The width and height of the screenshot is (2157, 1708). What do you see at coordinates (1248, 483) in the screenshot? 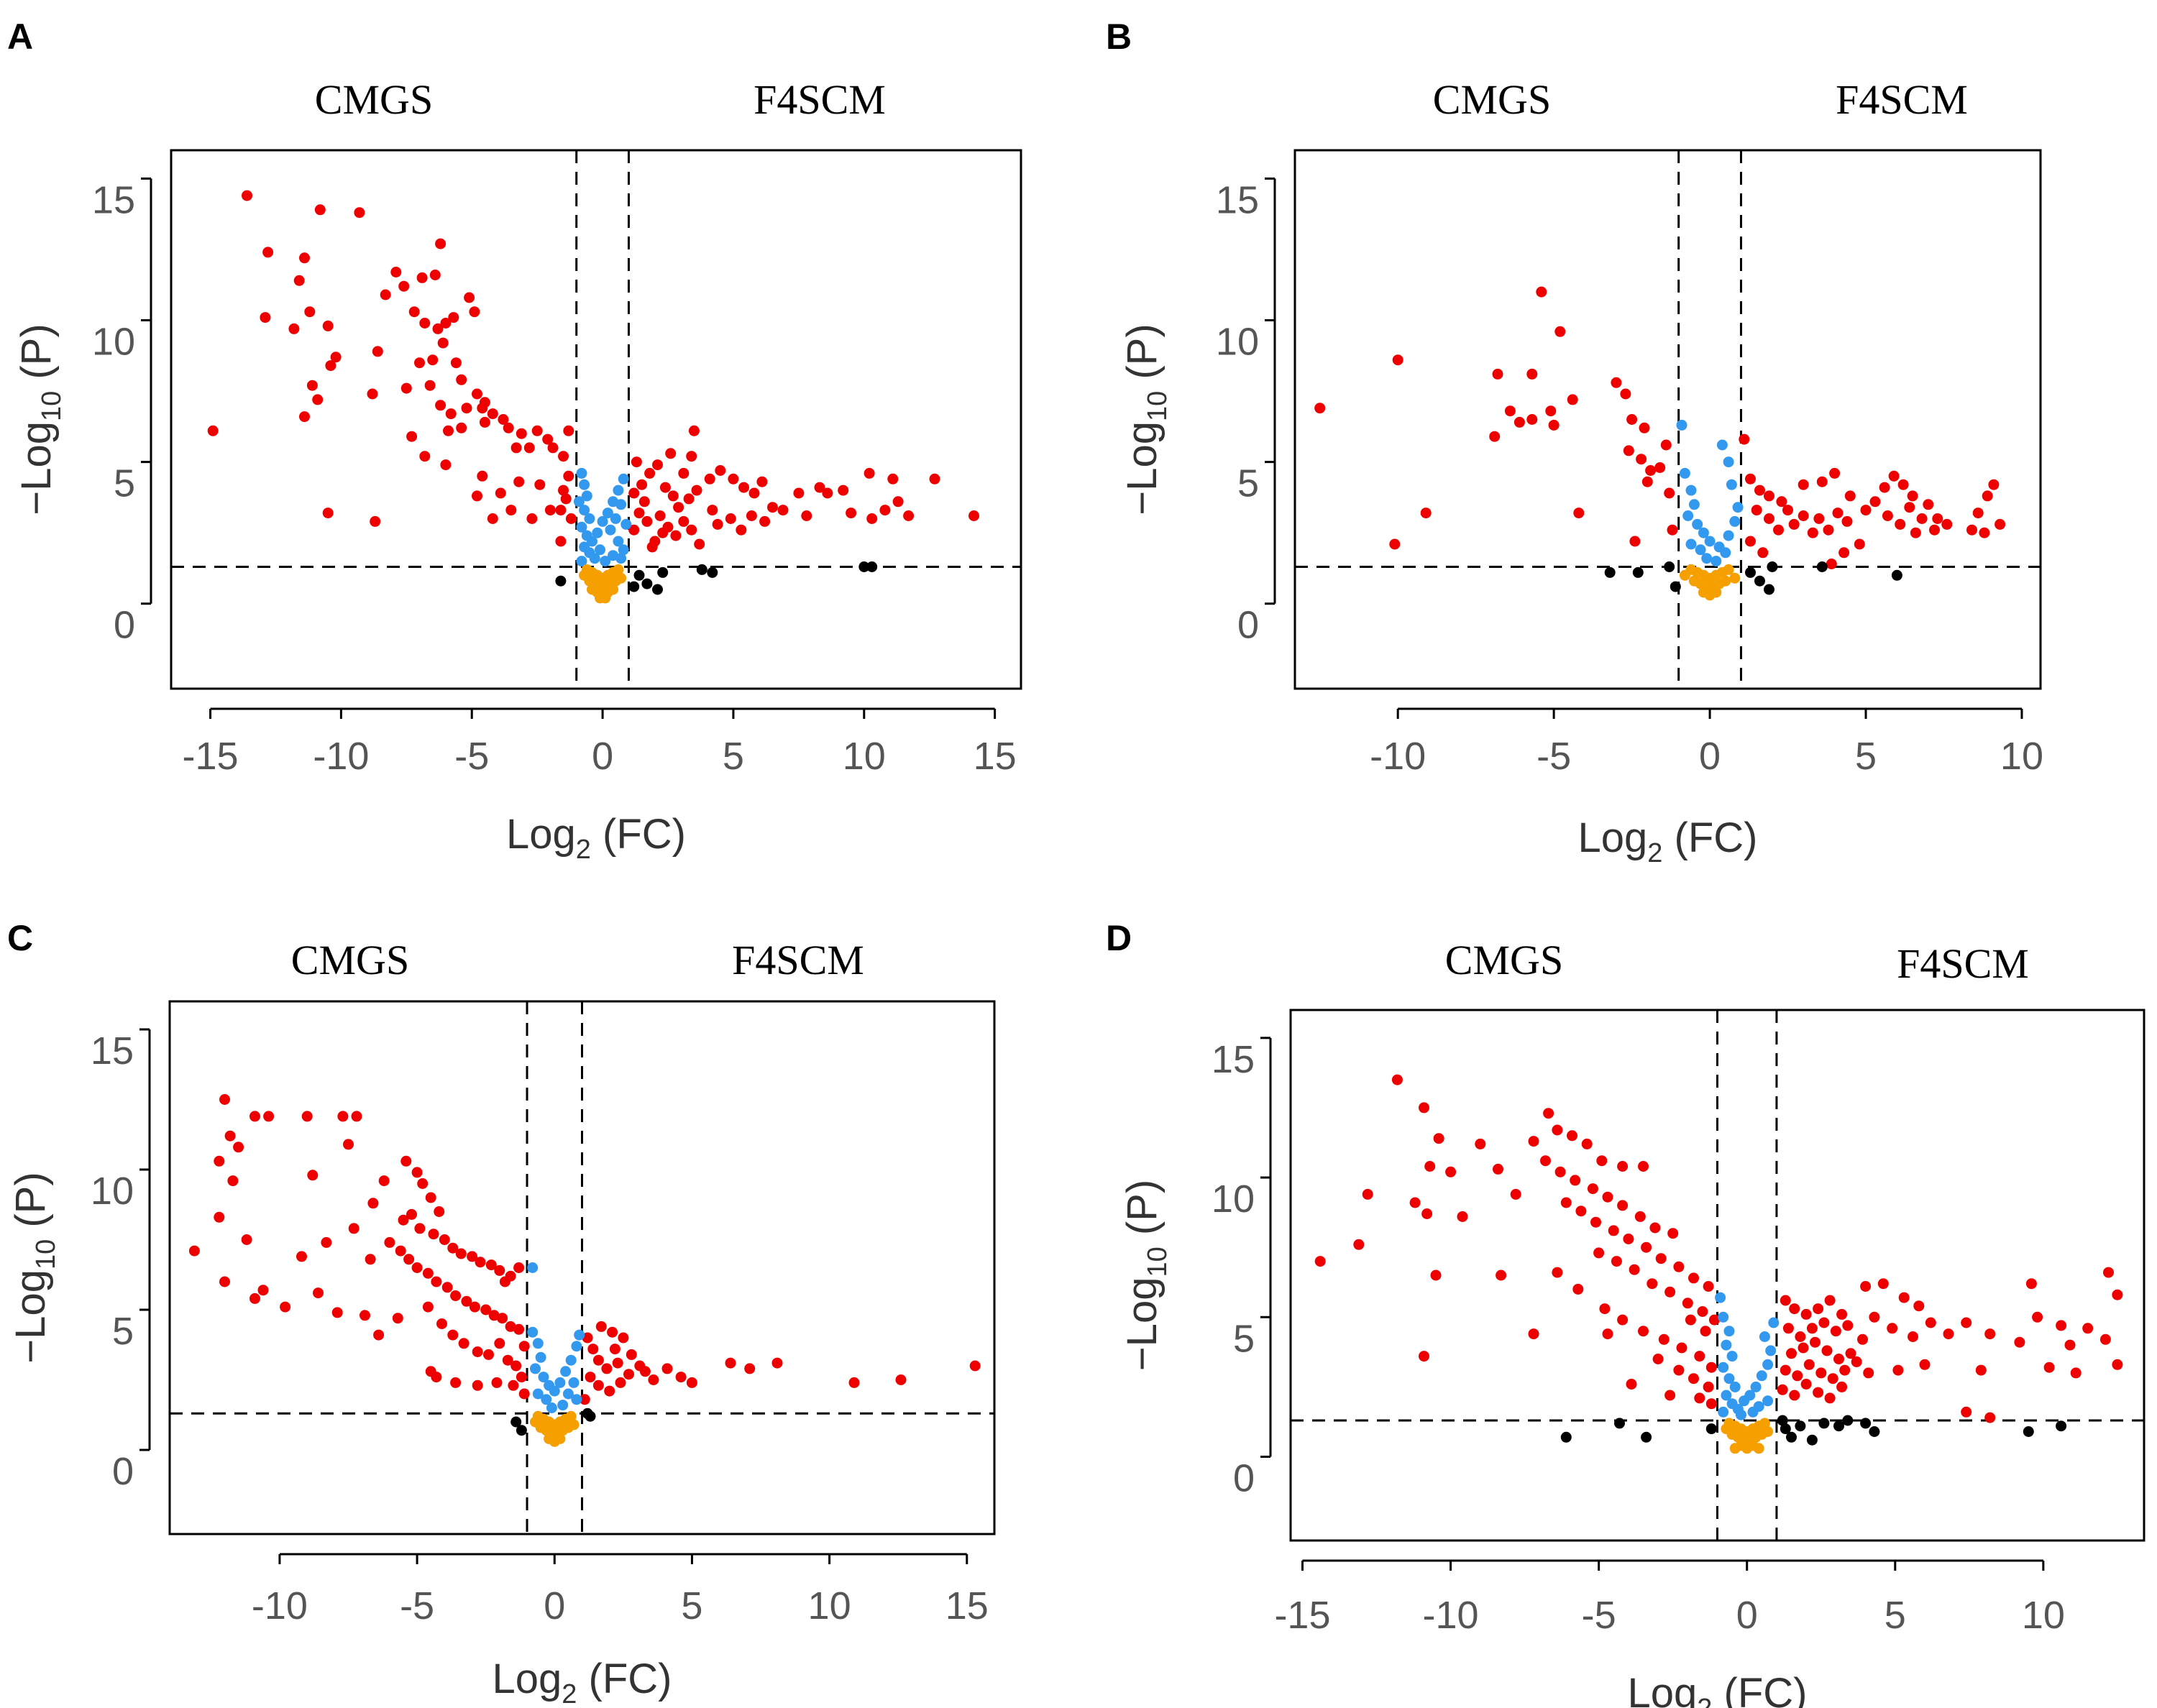
I see `y-tick-label: 5` at bounding box center [1248, 483].